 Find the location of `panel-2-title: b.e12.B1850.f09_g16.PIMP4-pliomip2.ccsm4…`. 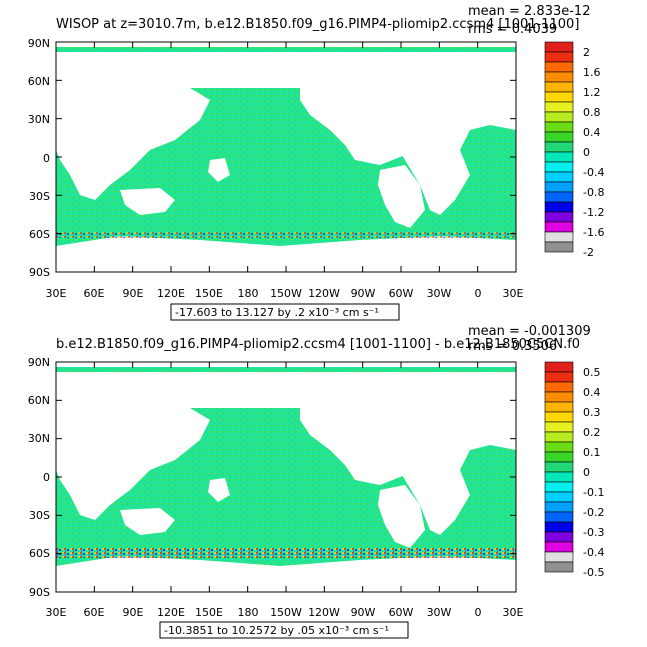

panel-2-title: b.e12.B1850.f09_g16.PIMP4-pliomip2.ccsm4… is located at coordinates (318, 344).